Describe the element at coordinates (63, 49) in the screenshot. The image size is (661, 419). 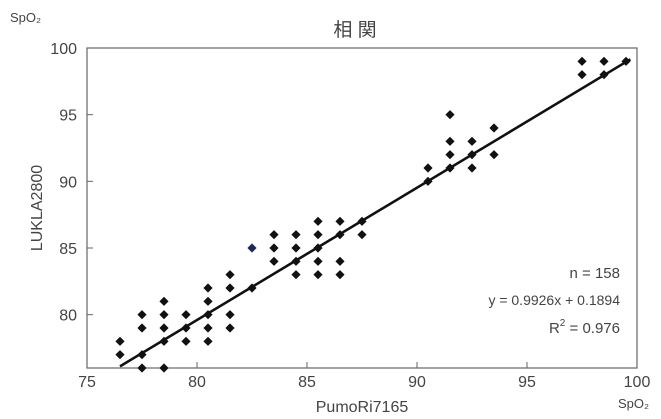
I see `y-tick-label: 100` at that location.